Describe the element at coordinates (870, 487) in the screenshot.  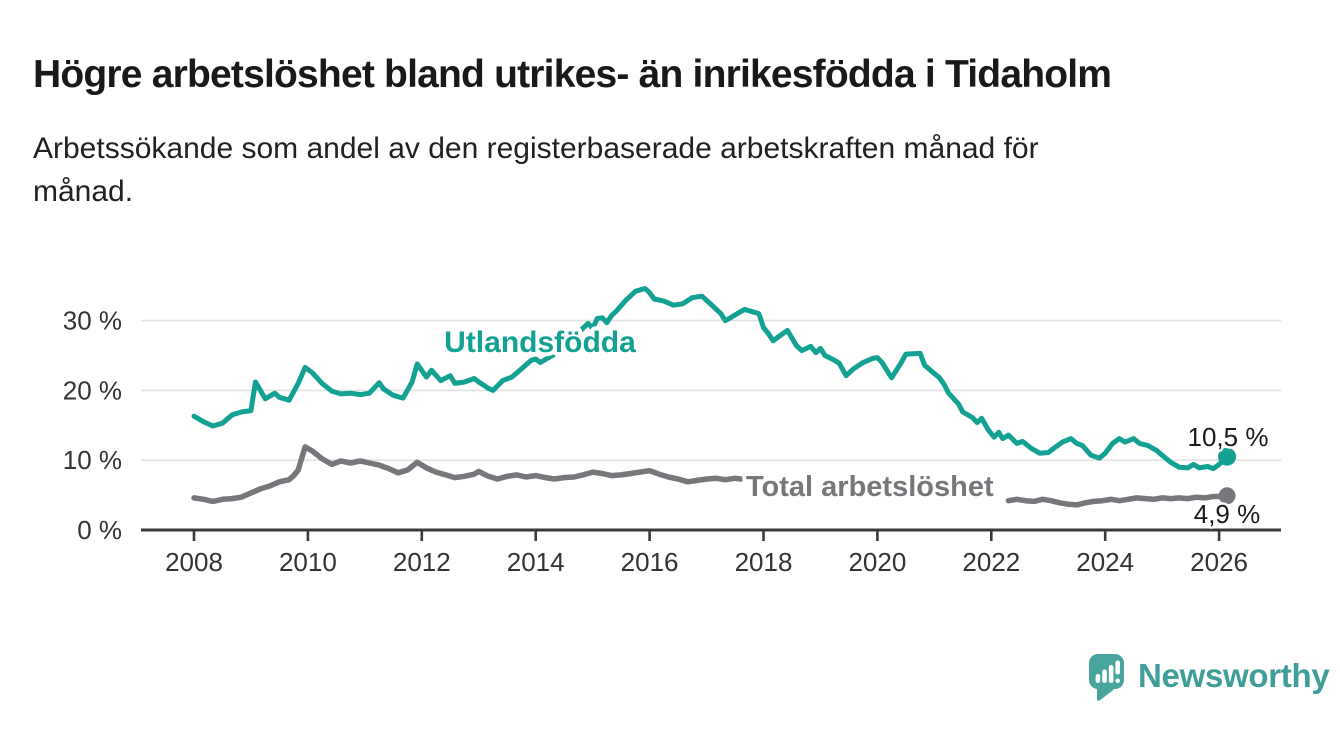
I see `series-label-total-arbetsloshet: Total arbetslöshet` at that location.